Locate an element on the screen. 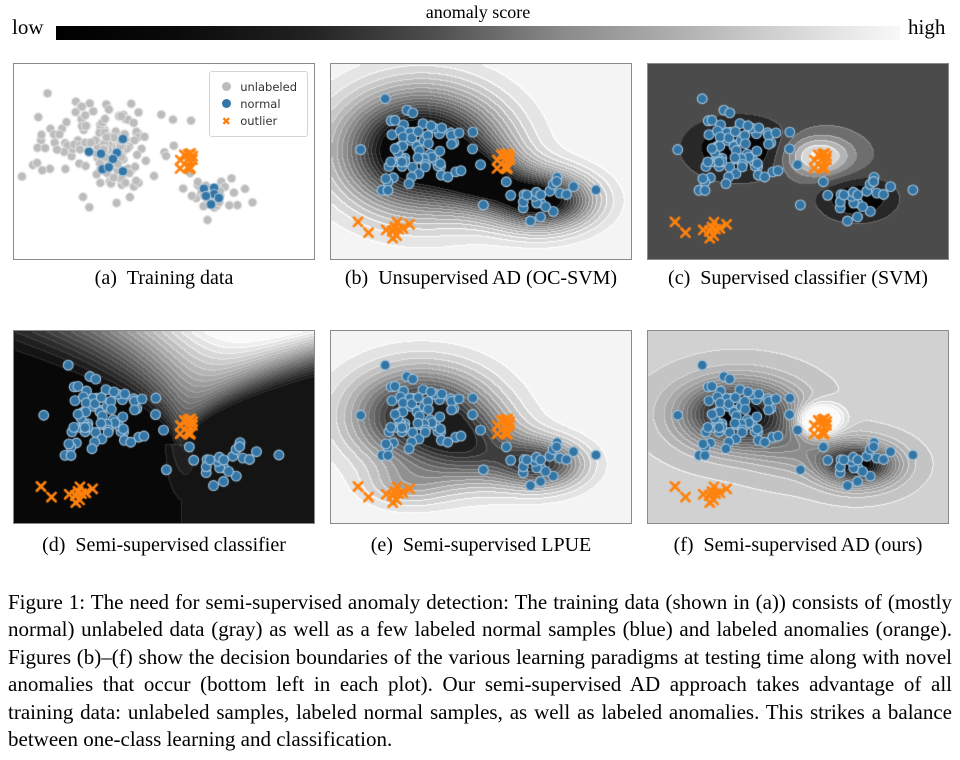 The image size is (960, 760). panel-e-lpue is located at coordinates (481, 427).